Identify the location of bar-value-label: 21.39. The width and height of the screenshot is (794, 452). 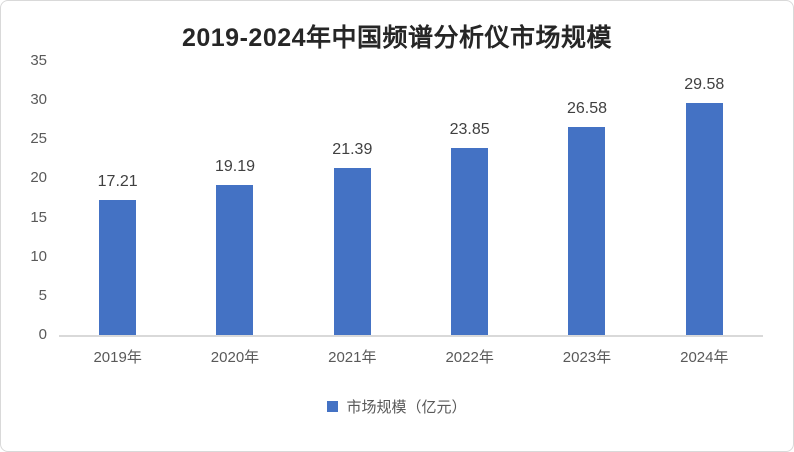
(352, 149).